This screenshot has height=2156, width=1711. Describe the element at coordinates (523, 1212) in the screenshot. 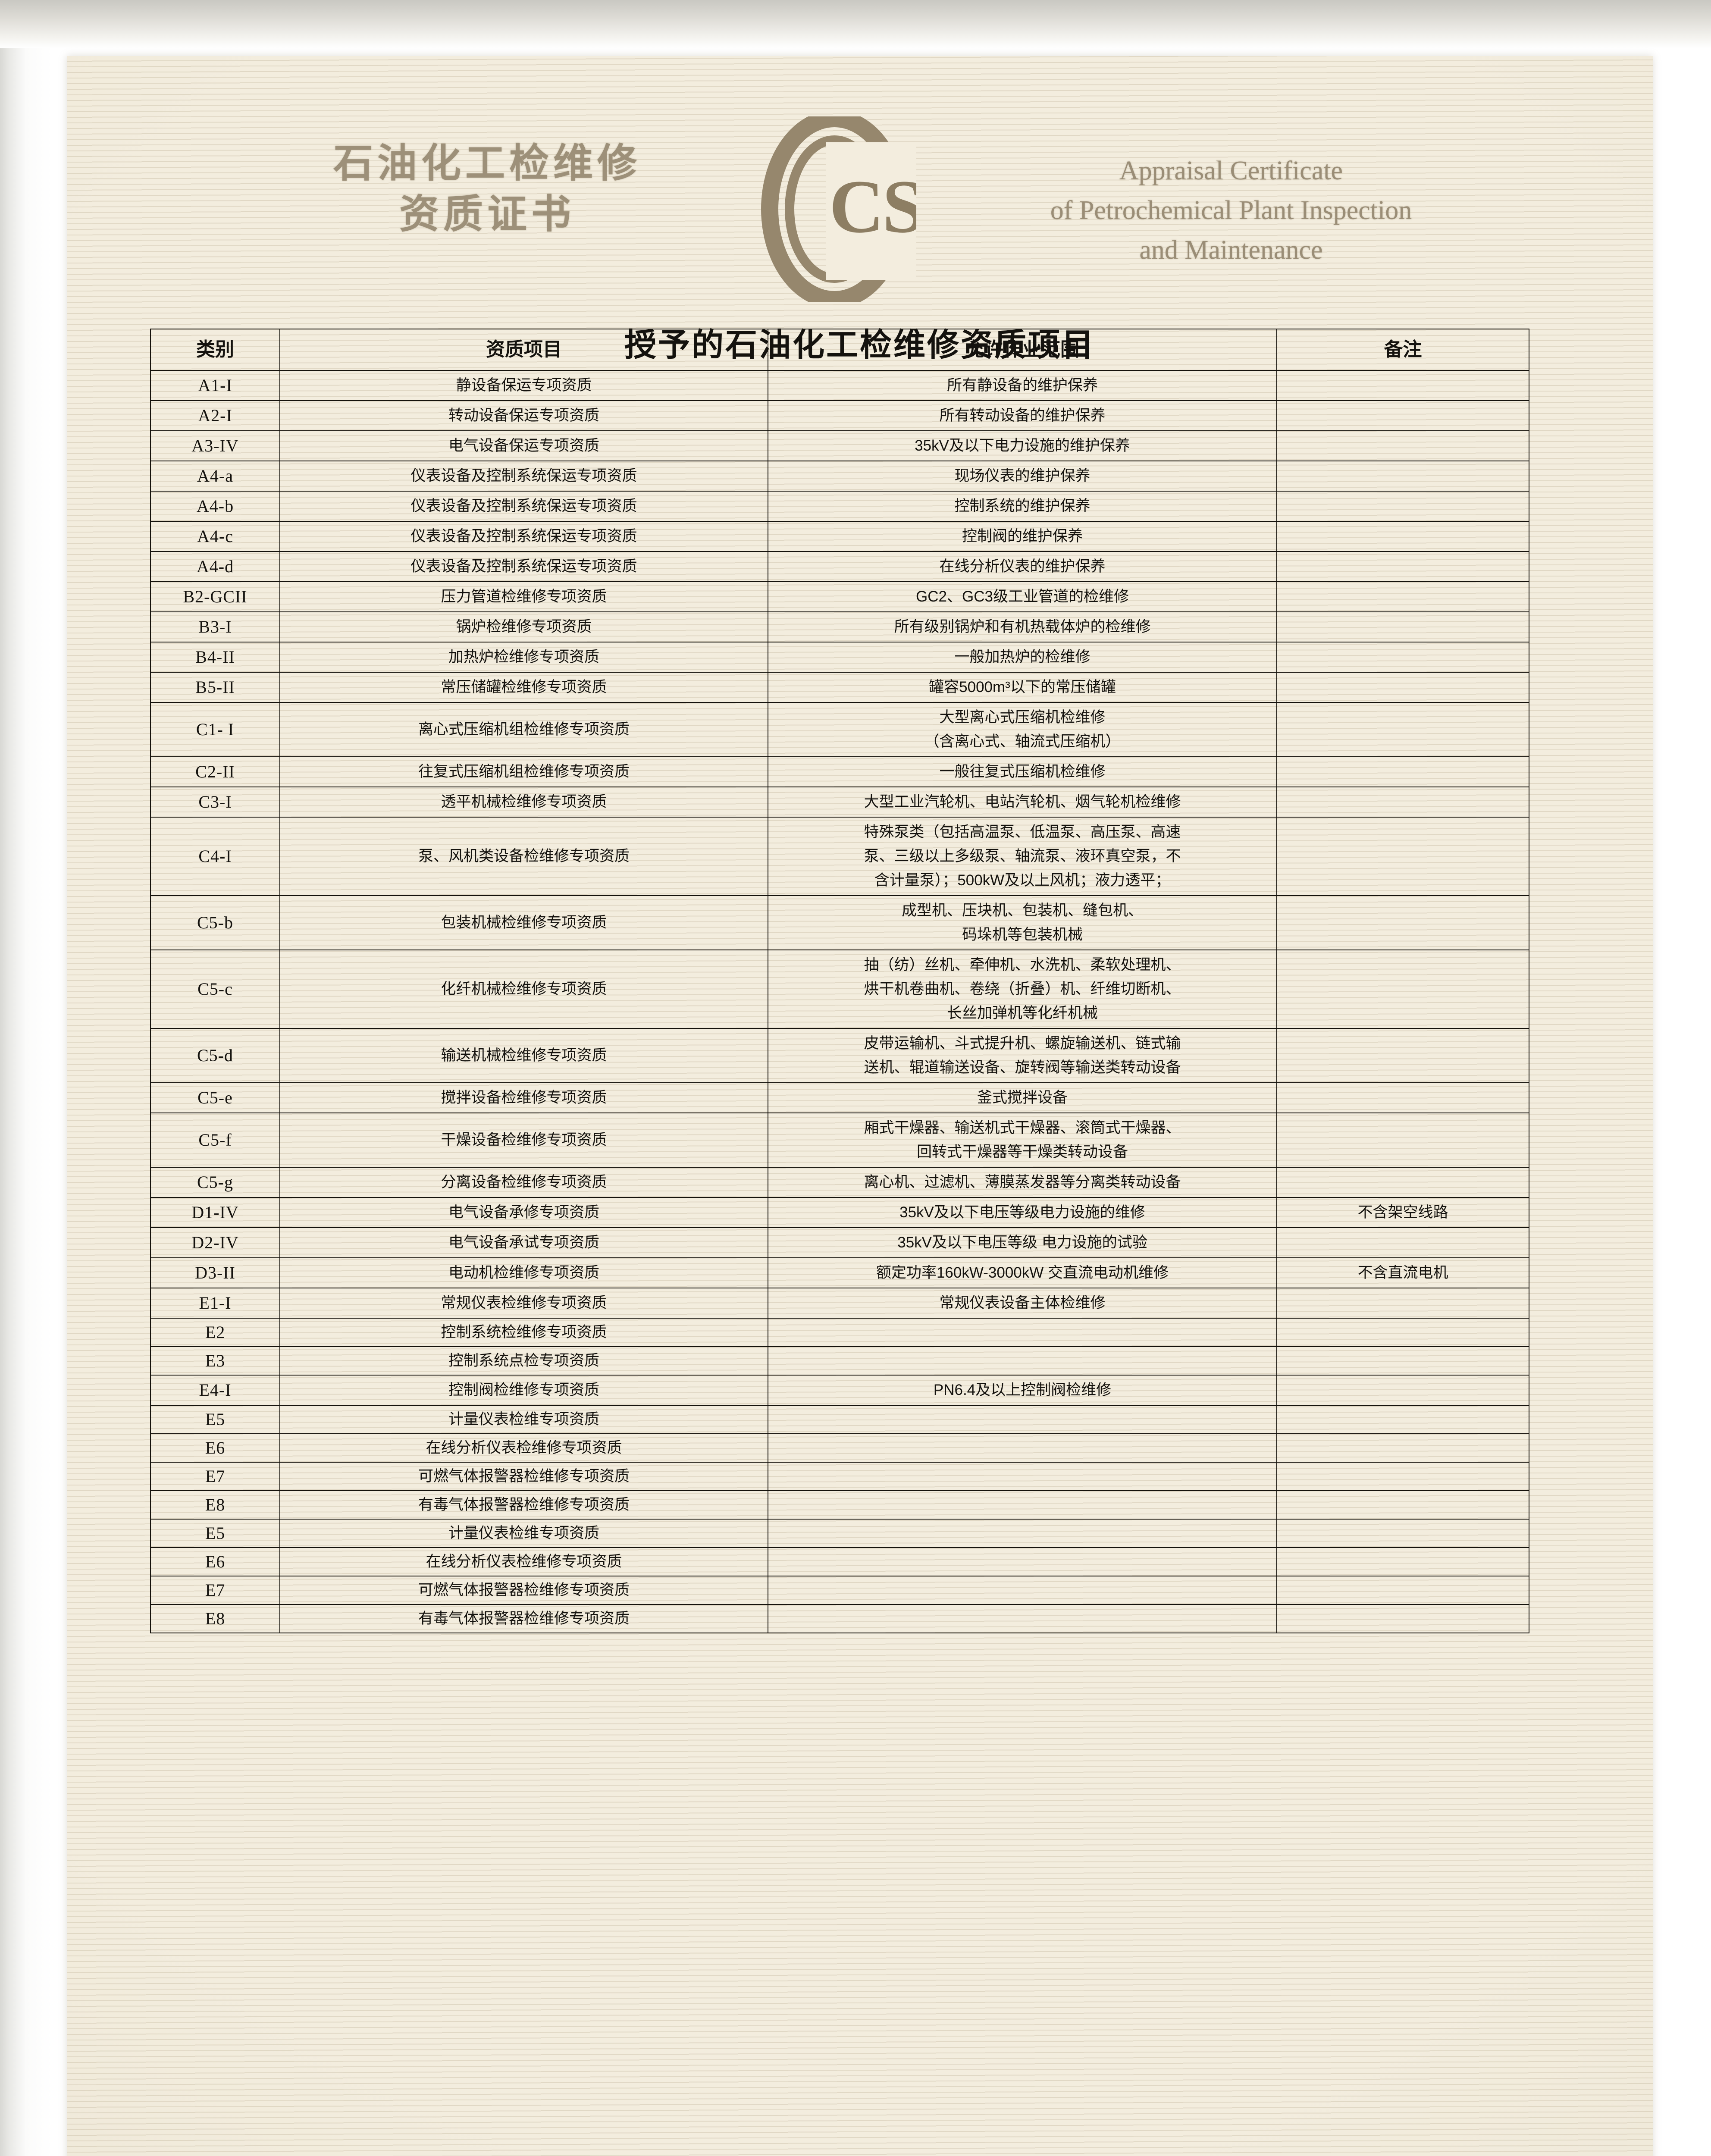

I see `cell-item: 电气设备承修专项资质` at that location.